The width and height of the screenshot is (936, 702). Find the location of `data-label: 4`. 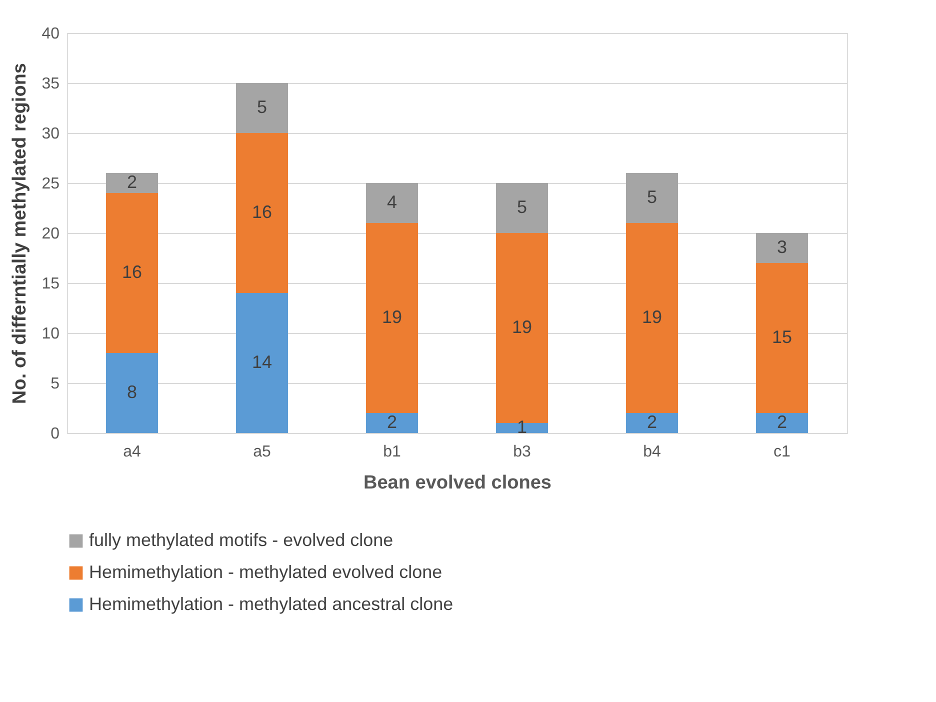

data-label: 4 is located at coordinates (392, 202).